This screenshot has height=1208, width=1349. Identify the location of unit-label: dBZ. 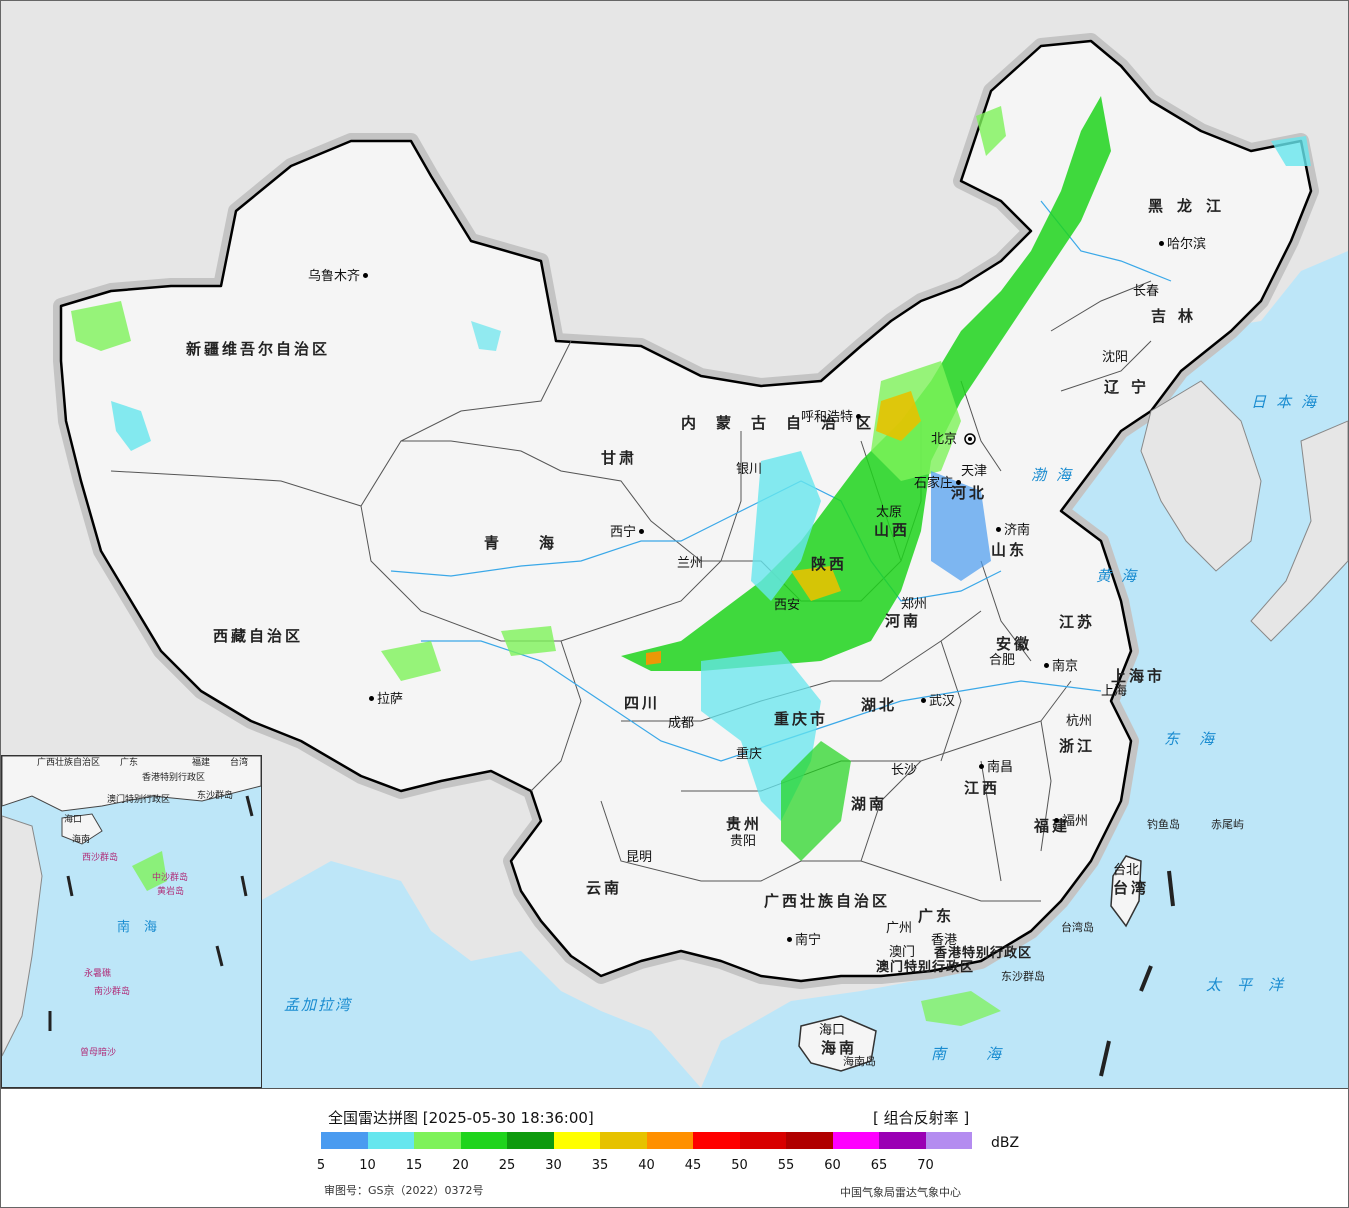
(1005, 1143).